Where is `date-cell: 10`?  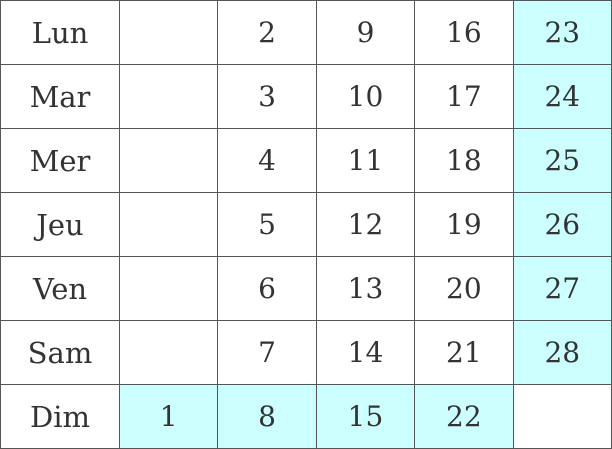 date-cell: 10 is located at coordinates (365, 96).